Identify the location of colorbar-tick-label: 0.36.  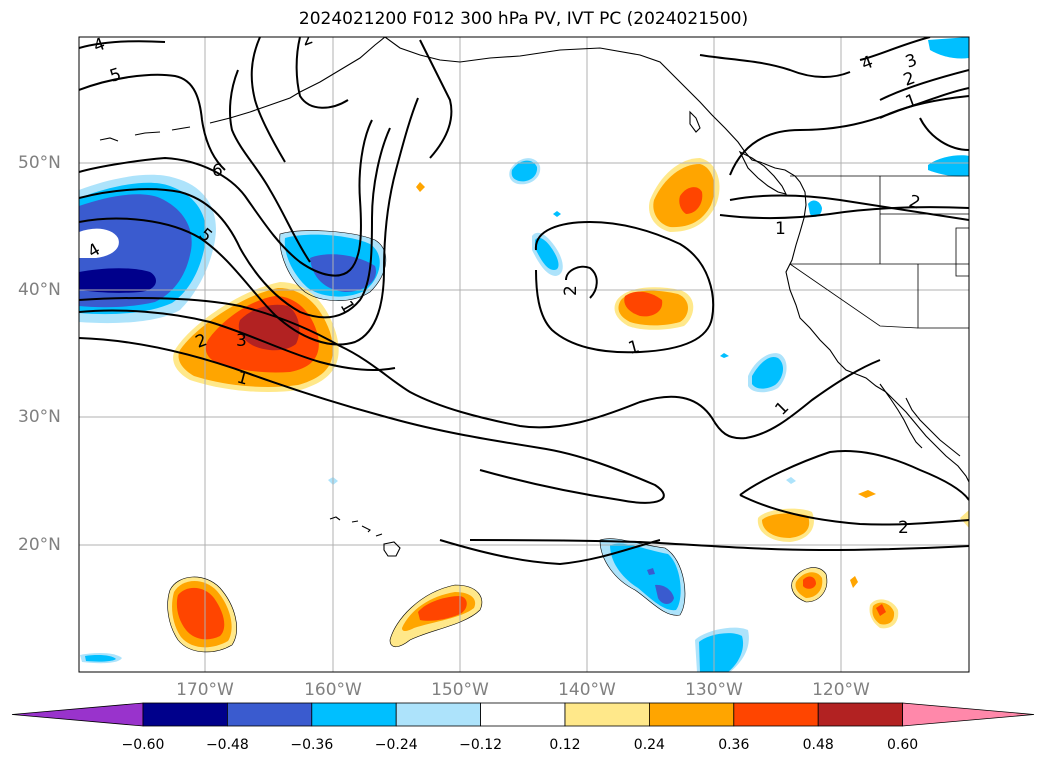
(734, 745).